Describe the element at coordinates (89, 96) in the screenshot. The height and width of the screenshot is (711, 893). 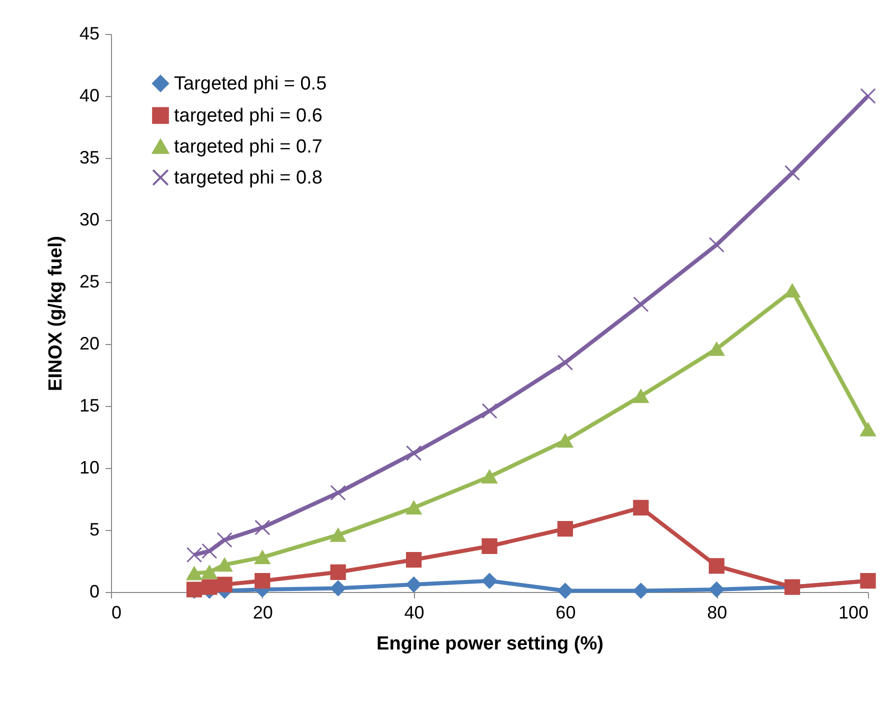
I see `y-tick-label: 40` at that location.